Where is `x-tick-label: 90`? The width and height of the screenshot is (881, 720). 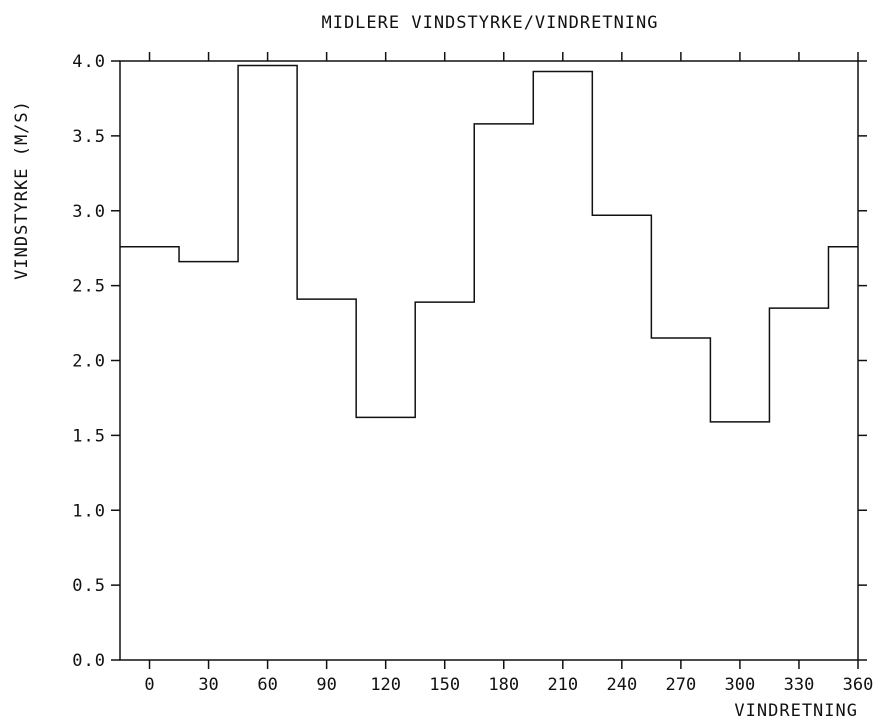 x-tick-label: 90 is located at coordinates (326, 685).